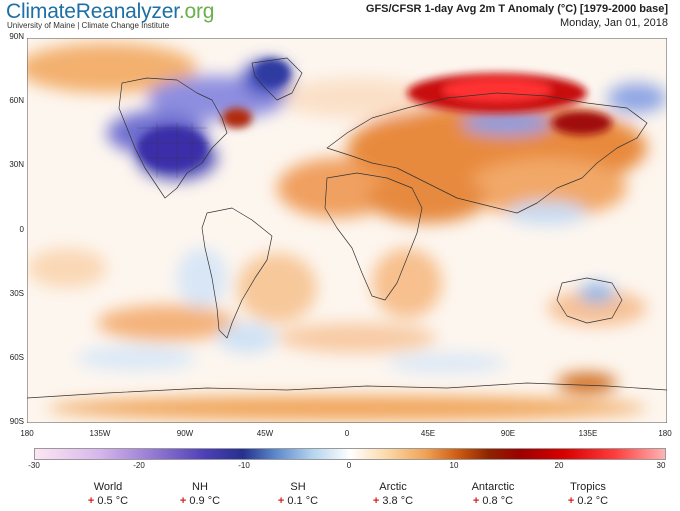  Describe the element at coordinates (508, 433) in the screenshot. I see `lon-label-90e: 90E` at that location.